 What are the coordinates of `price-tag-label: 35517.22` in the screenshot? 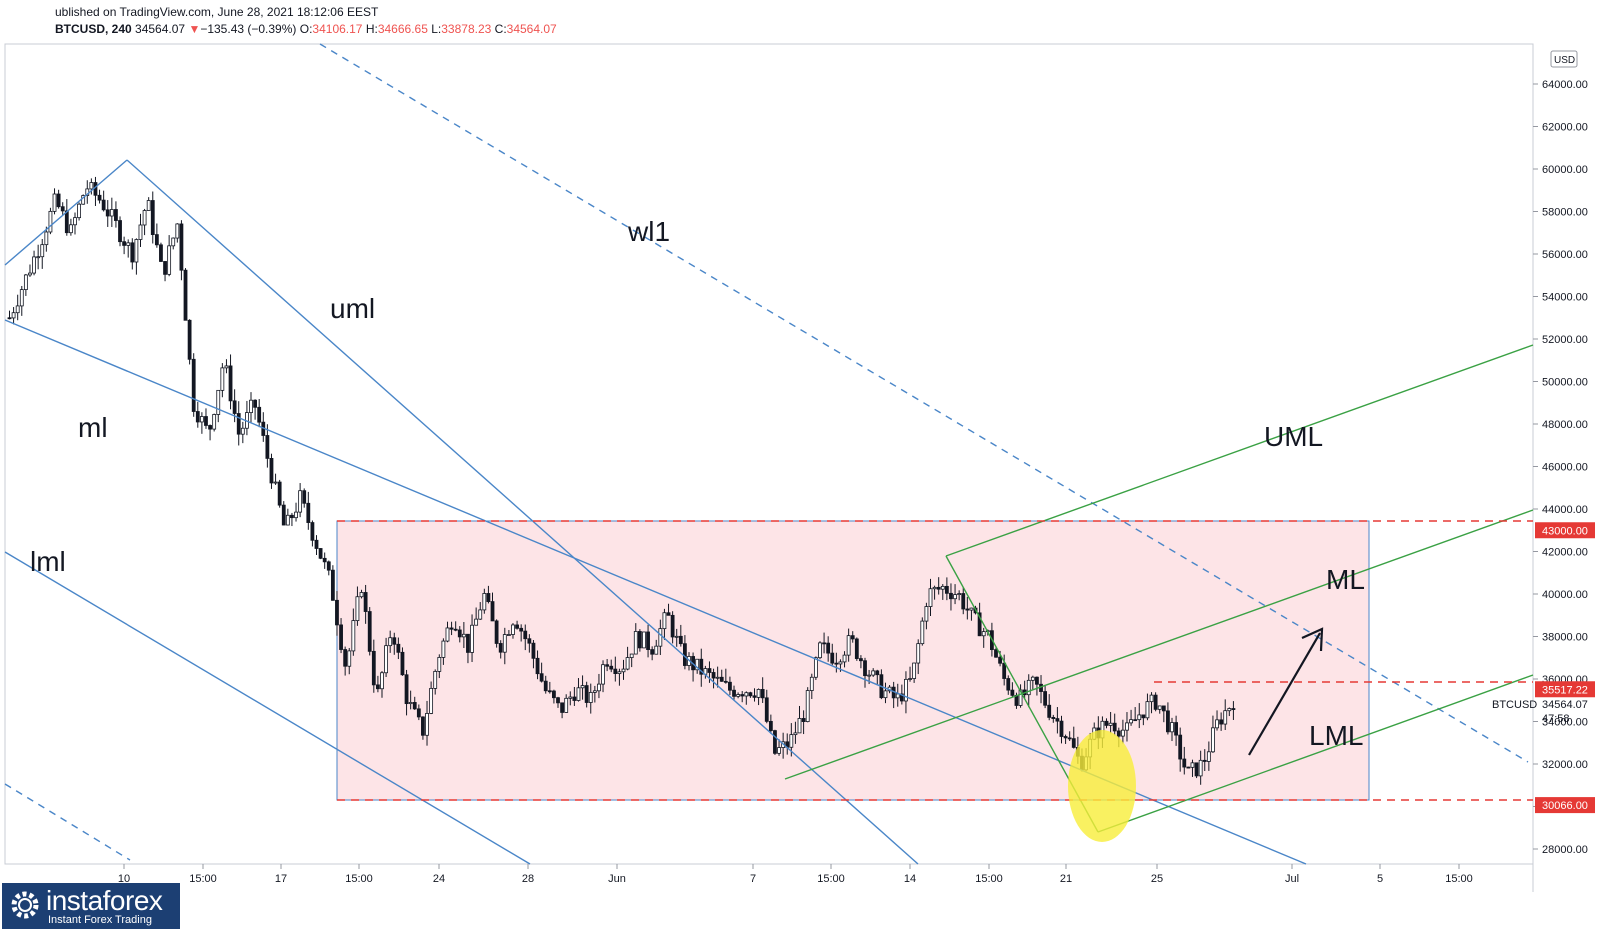 It's located at (1565, 690).